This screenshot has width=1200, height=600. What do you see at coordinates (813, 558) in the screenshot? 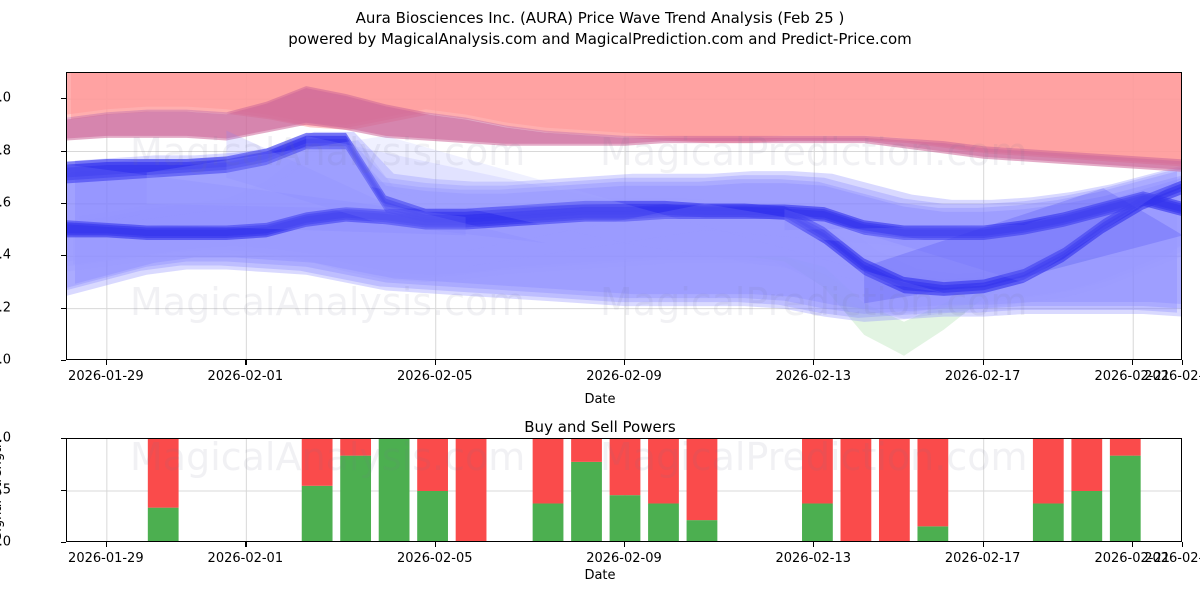
I see `signal-x-tick-label: 2026-02-13` at bounding box center [813, 558].